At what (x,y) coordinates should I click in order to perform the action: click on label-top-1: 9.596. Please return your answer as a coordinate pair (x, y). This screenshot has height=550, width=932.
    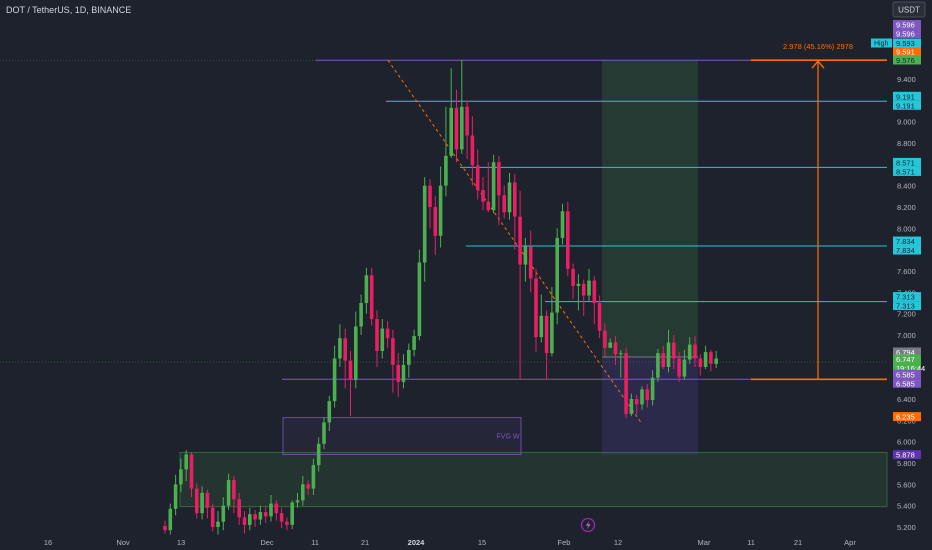
    Looking at the image, I should click on (907, 25).